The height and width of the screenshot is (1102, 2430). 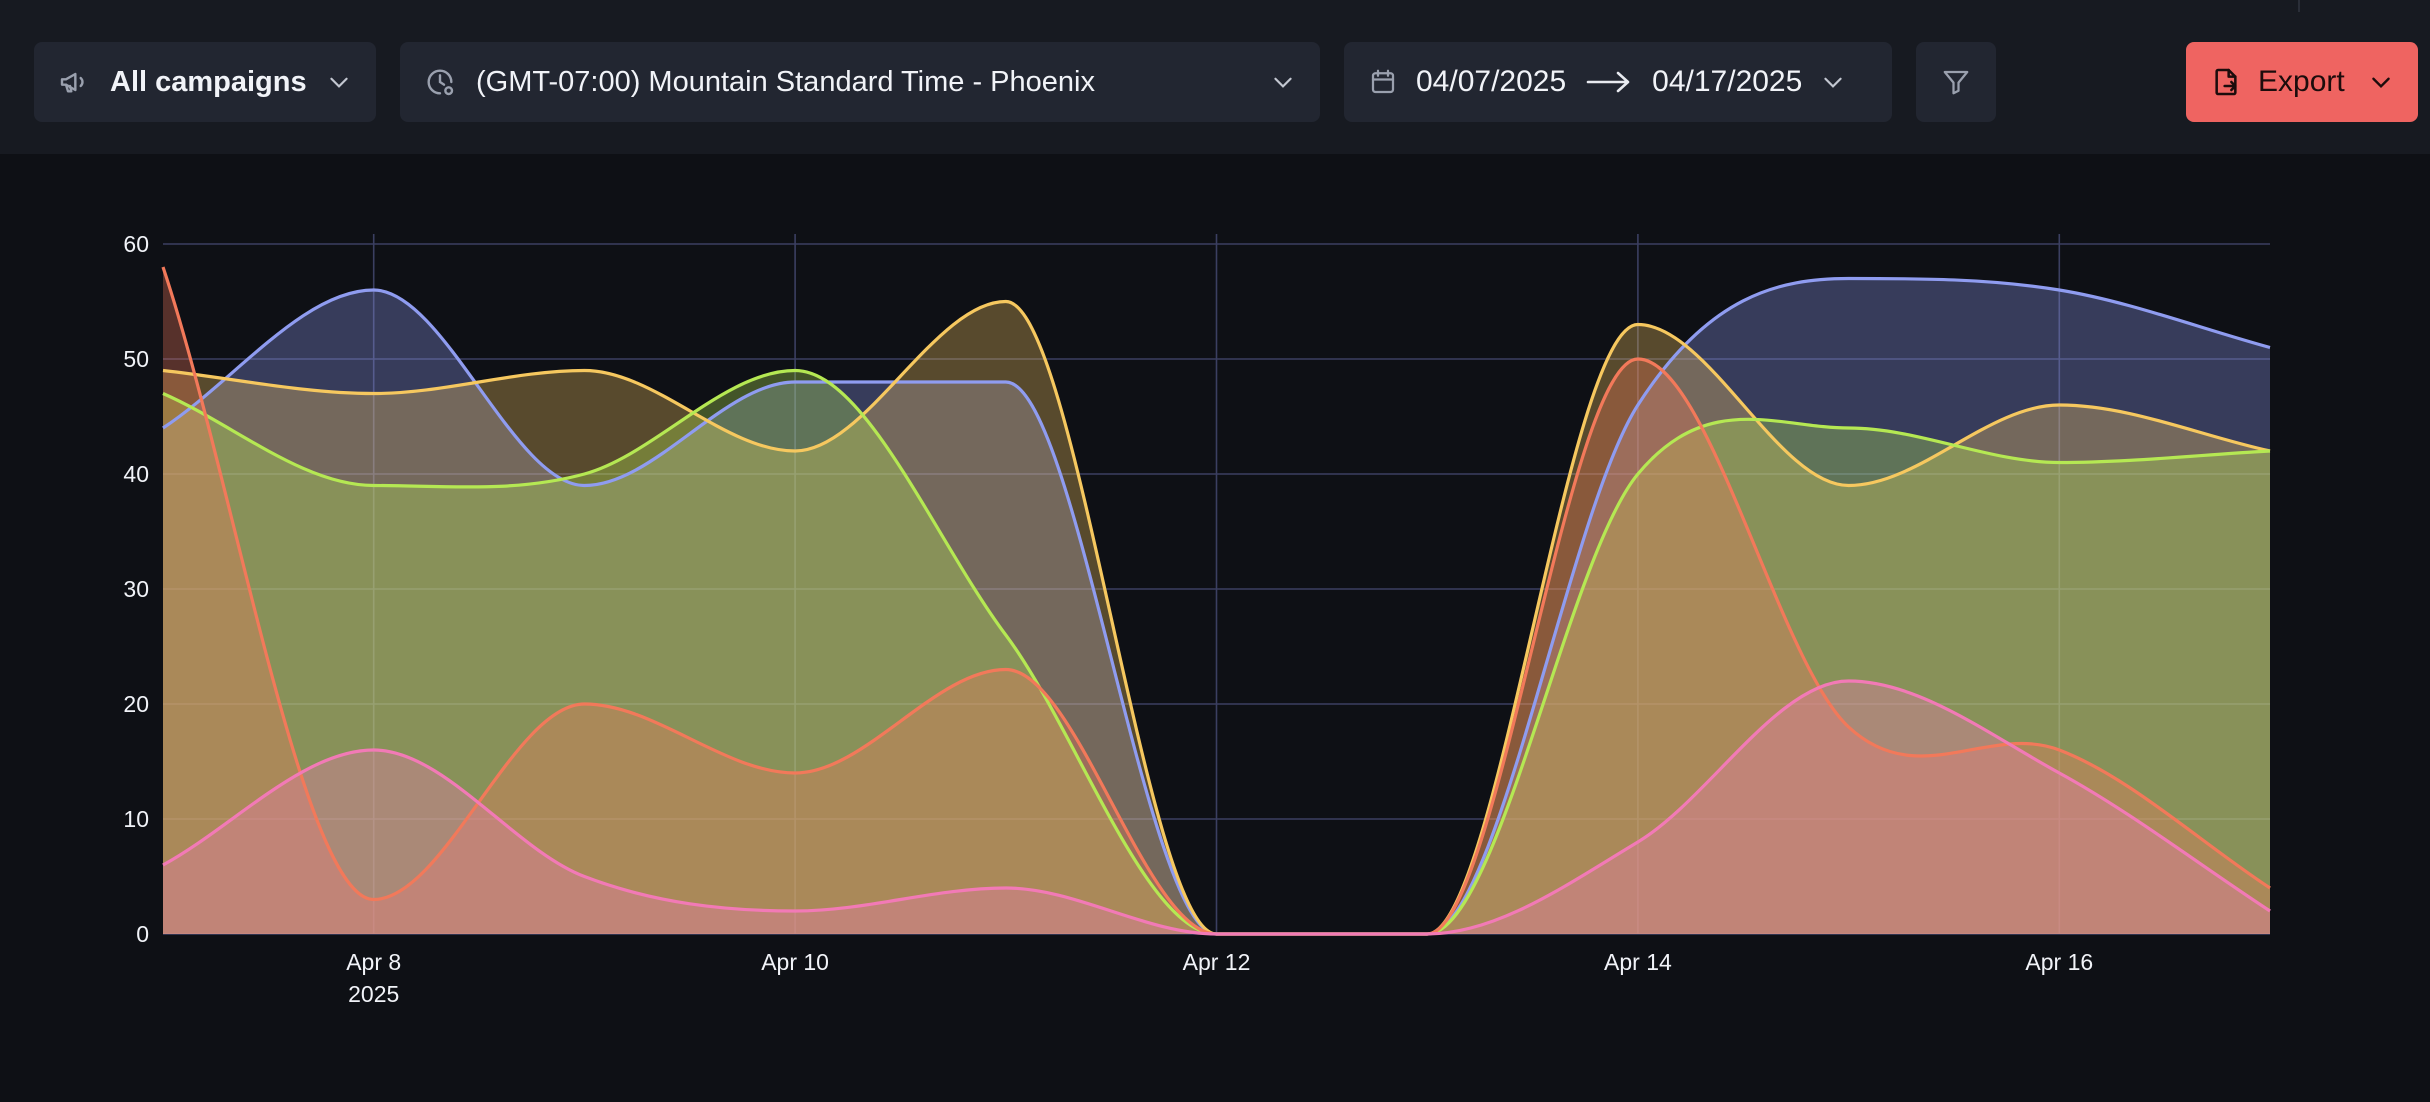 I want to click on filter-button, so click(x=1956, y=82).